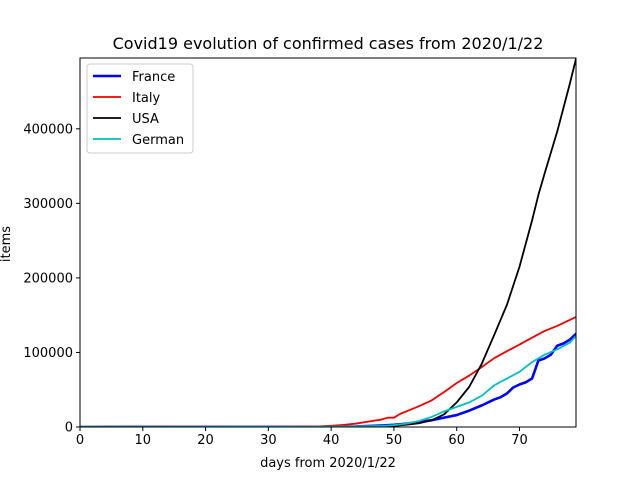 The width and height of the screenshot is (640, 484). What do you see at coordinates (205, 440) in the screenshot?
I see `x-tick-label: 20` at bounding box center [205, 440].